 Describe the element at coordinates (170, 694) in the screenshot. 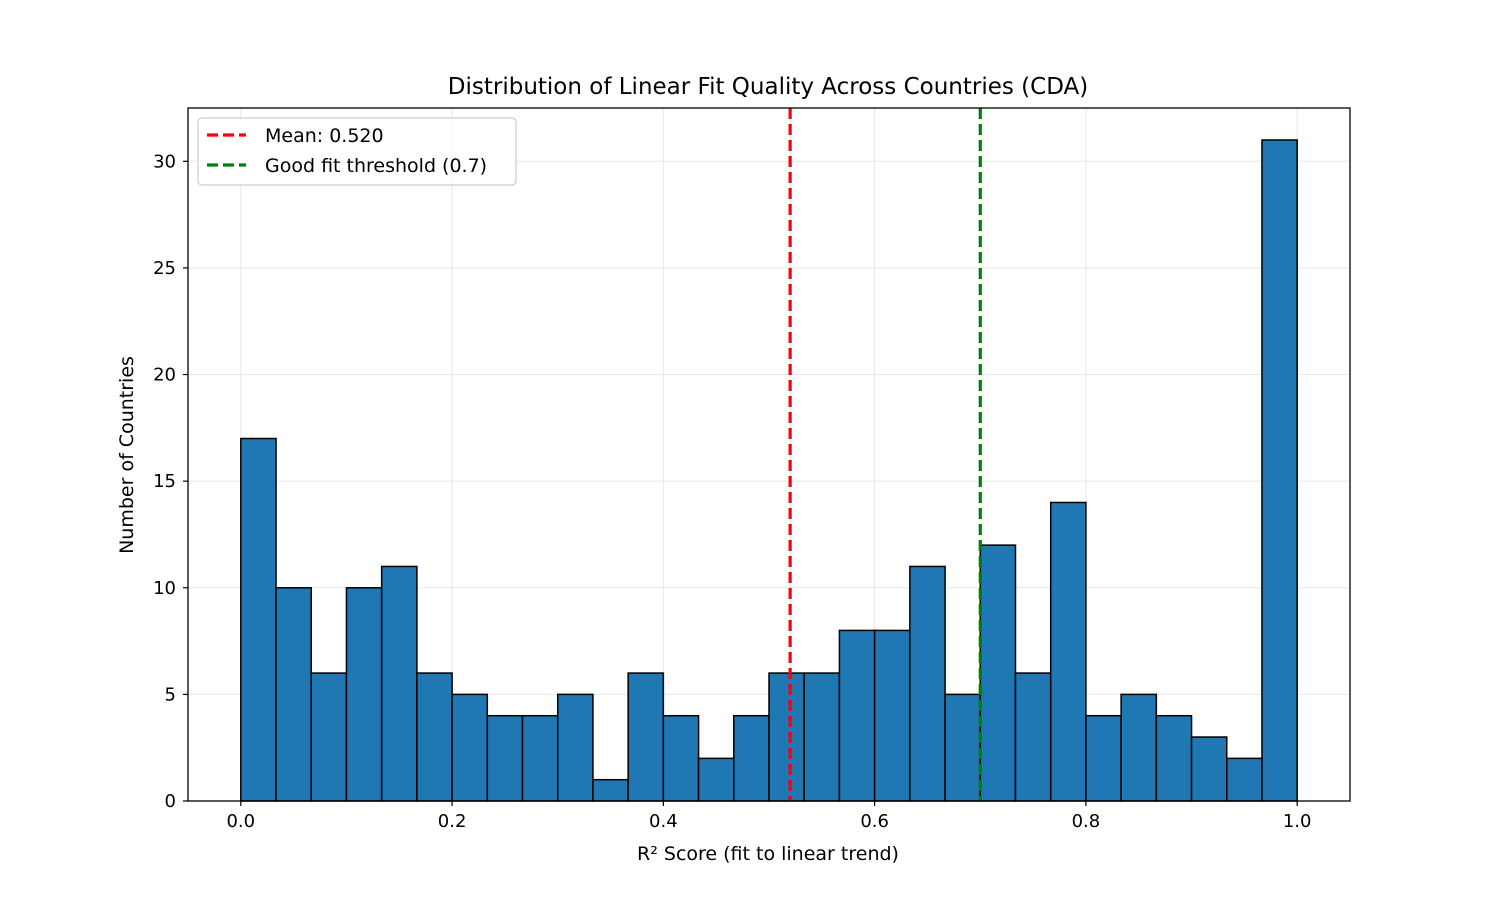

I see `y-tick-label: 5` at that location.